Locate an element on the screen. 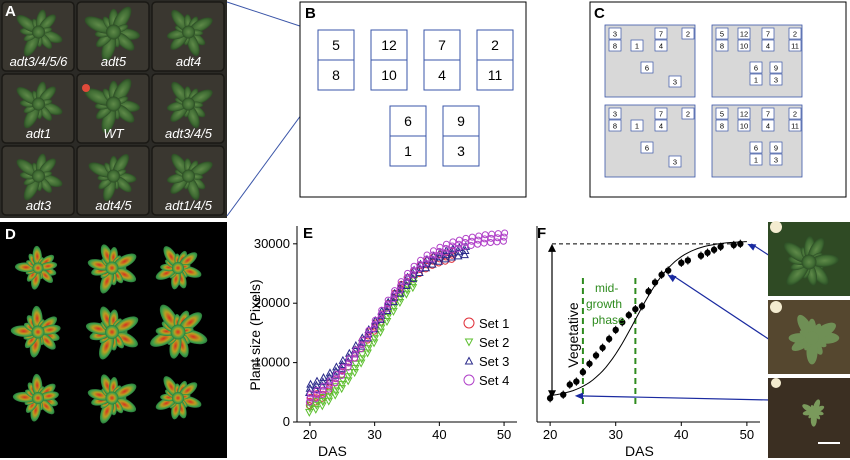  pot-number: 5 is located at coordinates (336, 45).